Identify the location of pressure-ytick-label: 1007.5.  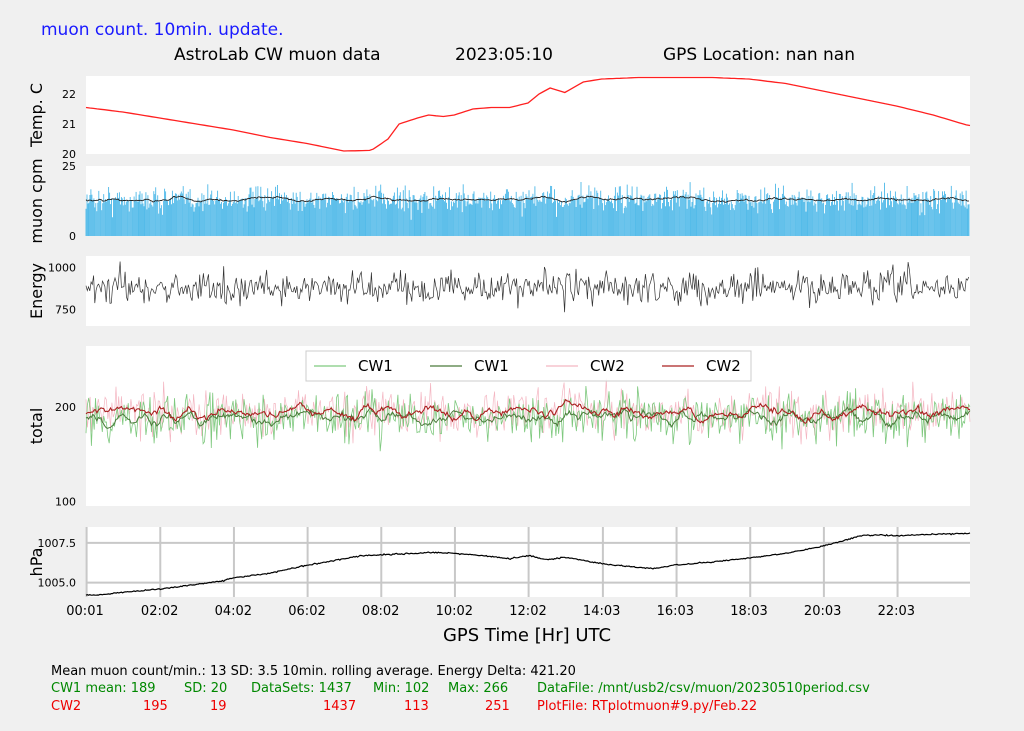
(57, 543).